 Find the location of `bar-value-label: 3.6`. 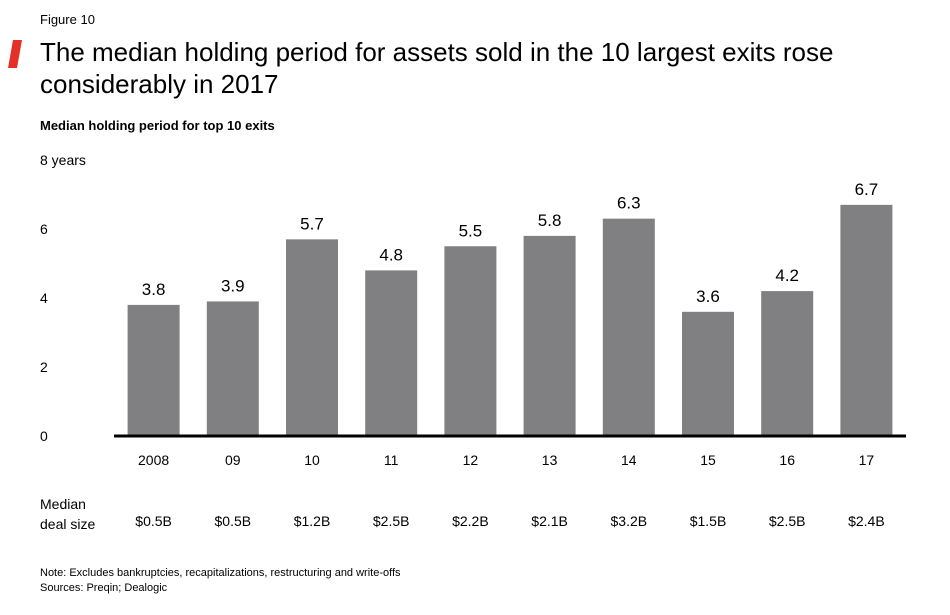

bar-value-label: 3.6 is located at coordinates (708, 296).